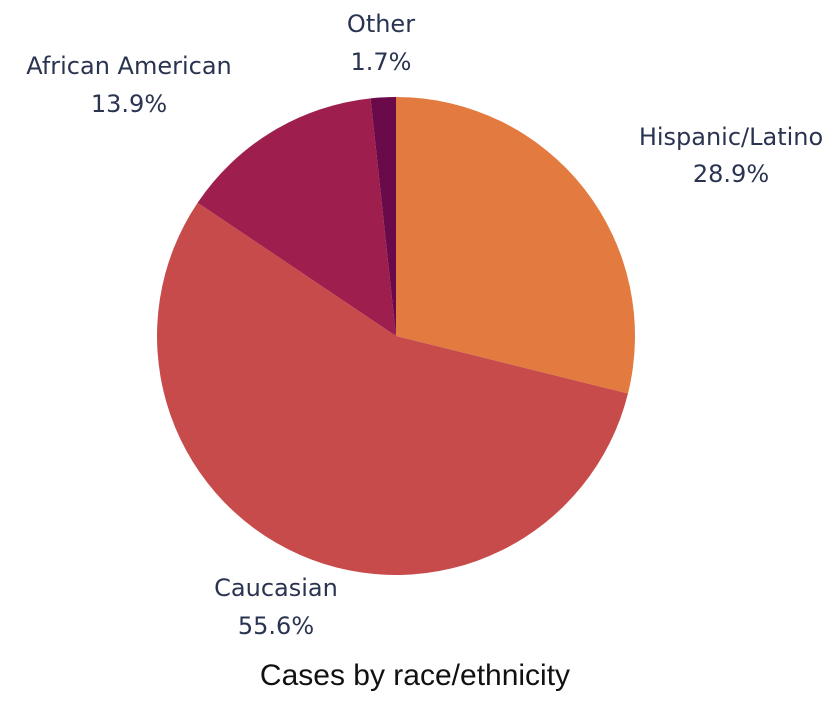 The height and width of the screenshot is (703, 830). I want to click on slice-category-label: Other, so click(381, 24).